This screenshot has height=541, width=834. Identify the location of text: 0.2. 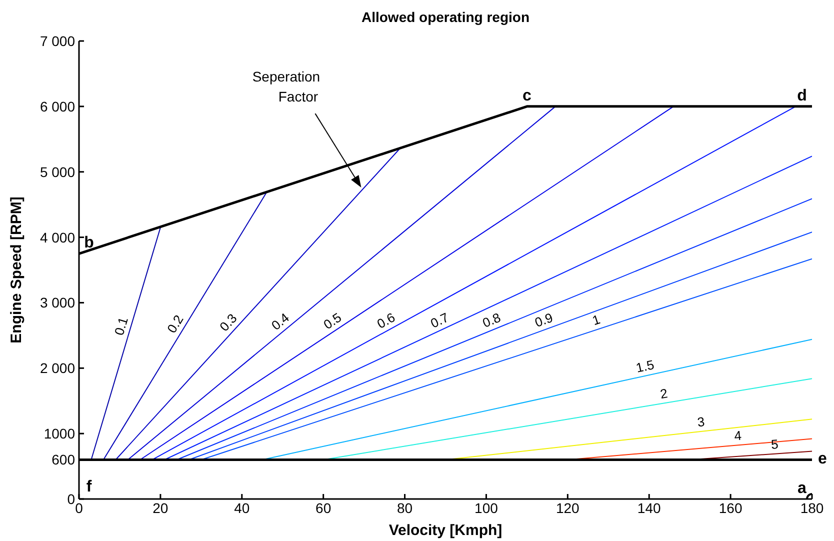
(175, 324).